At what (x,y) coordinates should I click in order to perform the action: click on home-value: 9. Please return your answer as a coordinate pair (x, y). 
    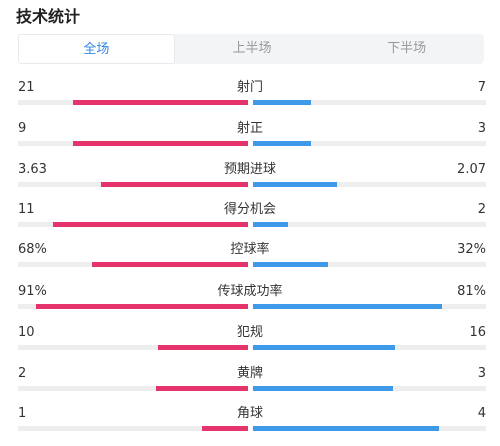
    Looking at the image, I should click on (22, 128).